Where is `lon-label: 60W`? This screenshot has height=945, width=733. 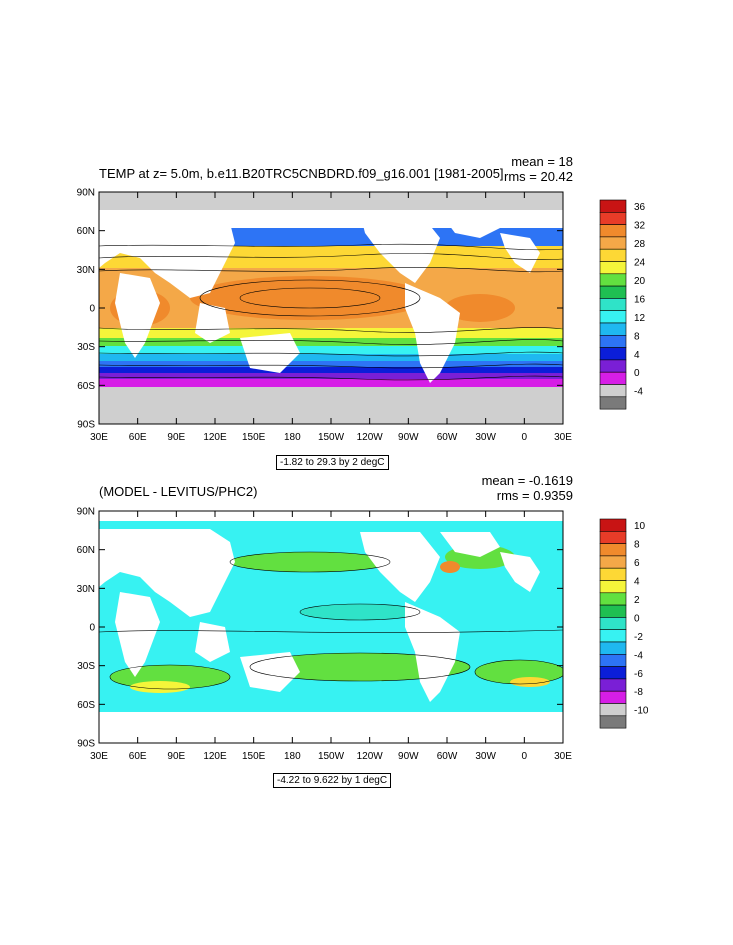 lon-label: 60W is located at coordinates (447, 437).